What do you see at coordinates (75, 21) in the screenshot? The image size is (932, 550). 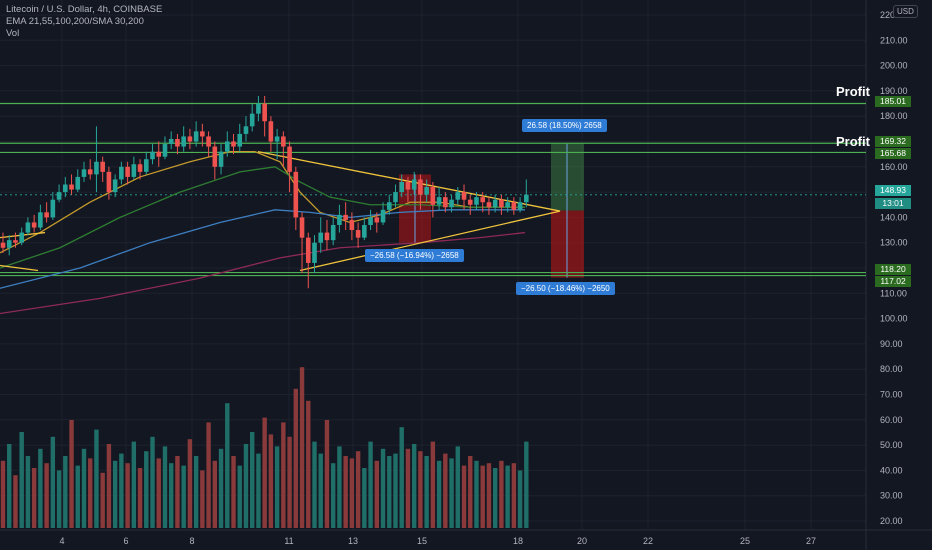 I see `indicator-legend: EMA 21,55,100,200/SMA 30,200` at bounding box center [75, 21].